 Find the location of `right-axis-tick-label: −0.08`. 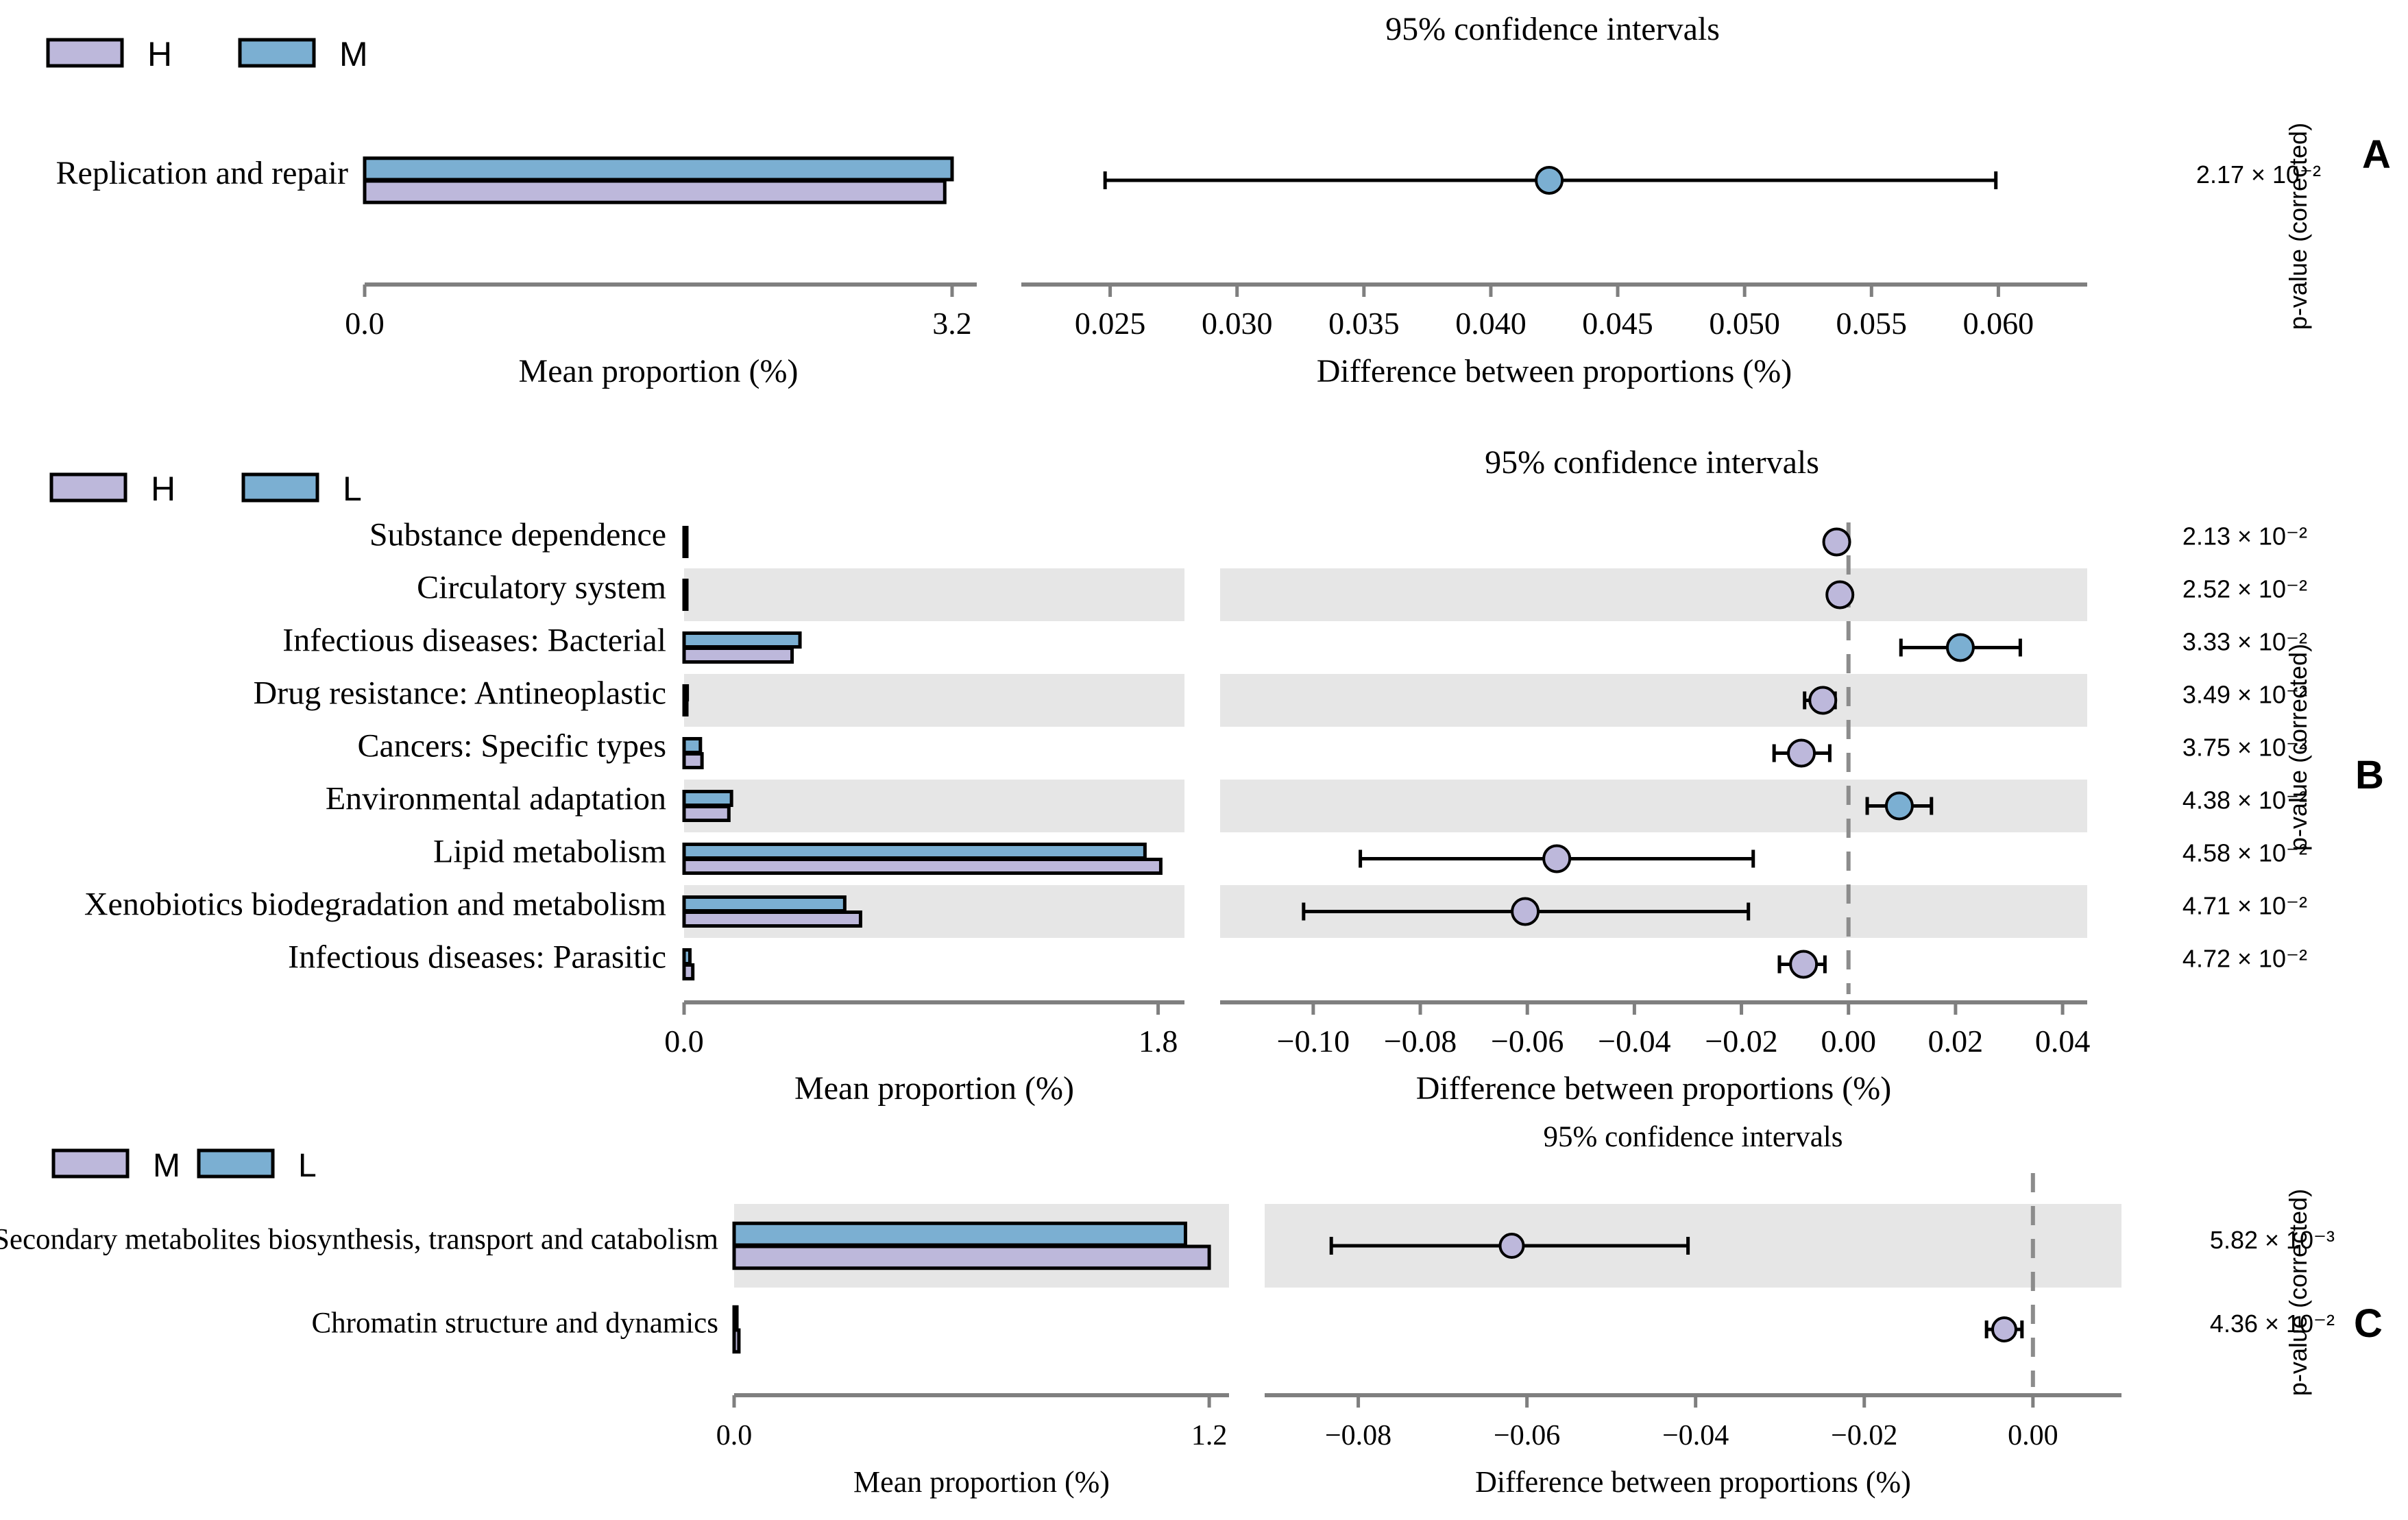

right-axis-tick-label: −0.08 is located at coordinates (1358, 1435).